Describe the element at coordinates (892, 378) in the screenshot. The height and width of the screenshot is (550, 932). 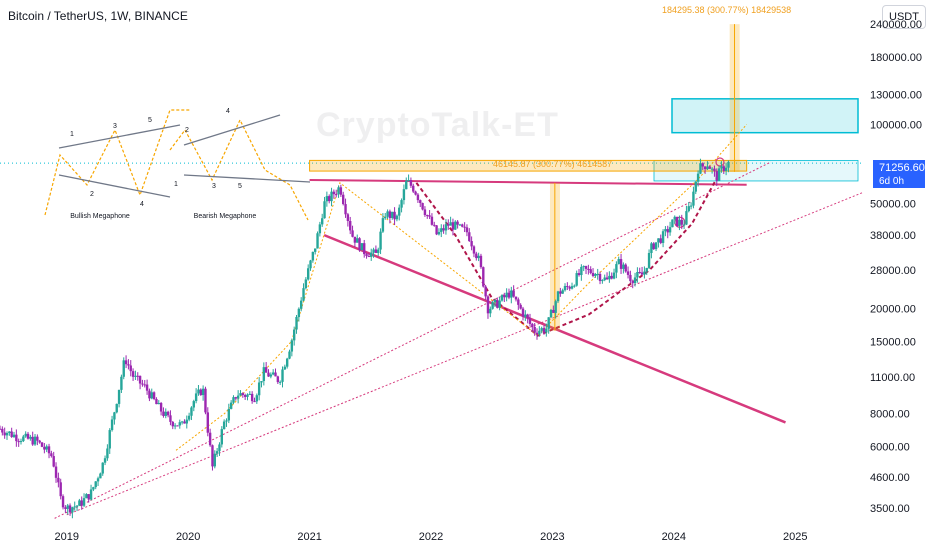
I see `y-axis-label: 11000.00` at that location.